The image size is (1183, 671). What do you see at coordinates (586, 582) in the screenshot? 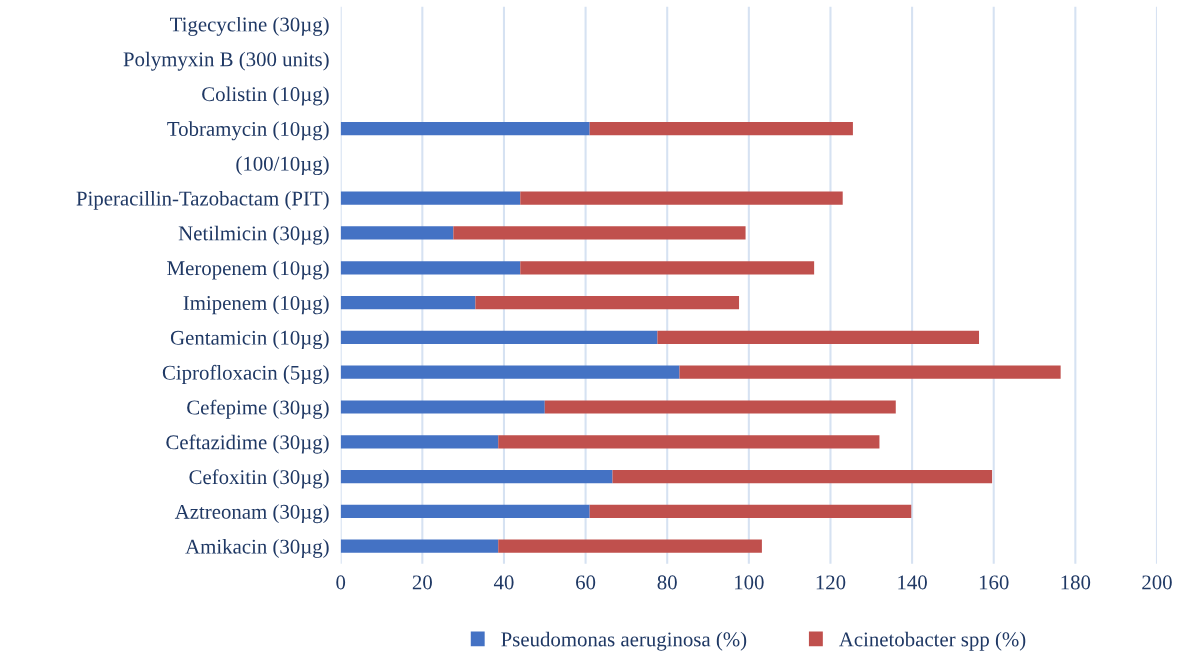
I see `x-tick-label: 60` at bounding box center [586, 582].